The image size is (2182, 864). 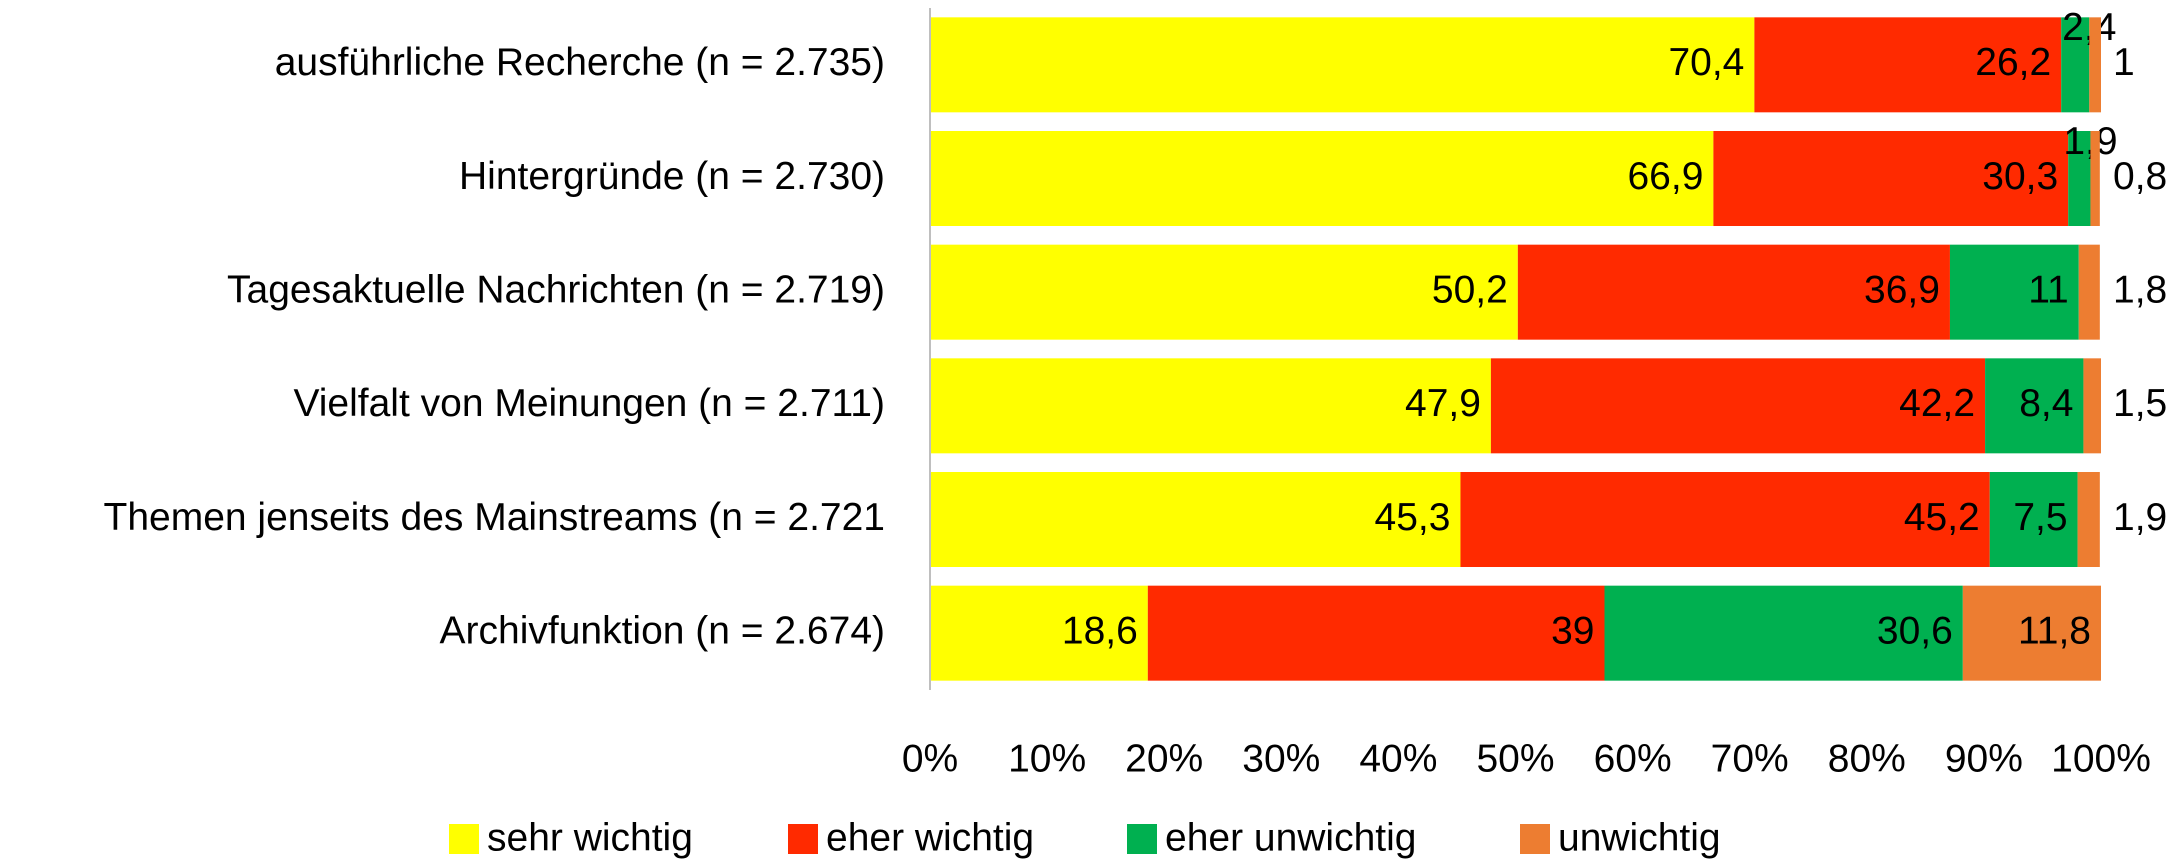 I want to click on legend-label: sehr wichtig, so click(x=590, y=837).